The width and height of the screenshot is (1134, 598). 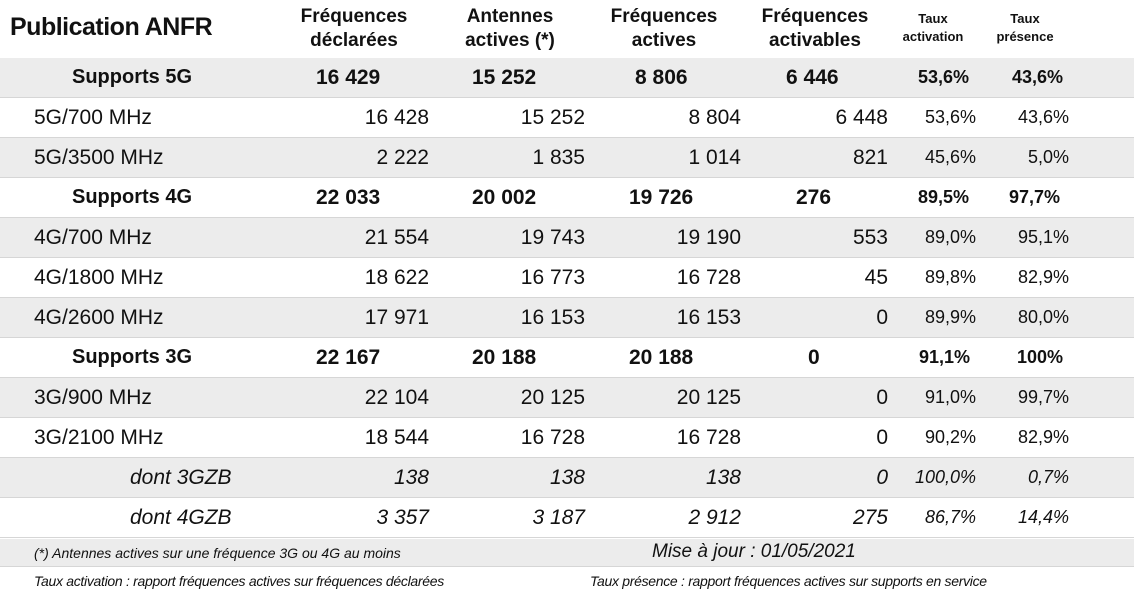 What do you see at coordinates (396, 117) in the screenshot?
I see `cell-frequences-declarees: 16 428` at bounding box center [396, 117].